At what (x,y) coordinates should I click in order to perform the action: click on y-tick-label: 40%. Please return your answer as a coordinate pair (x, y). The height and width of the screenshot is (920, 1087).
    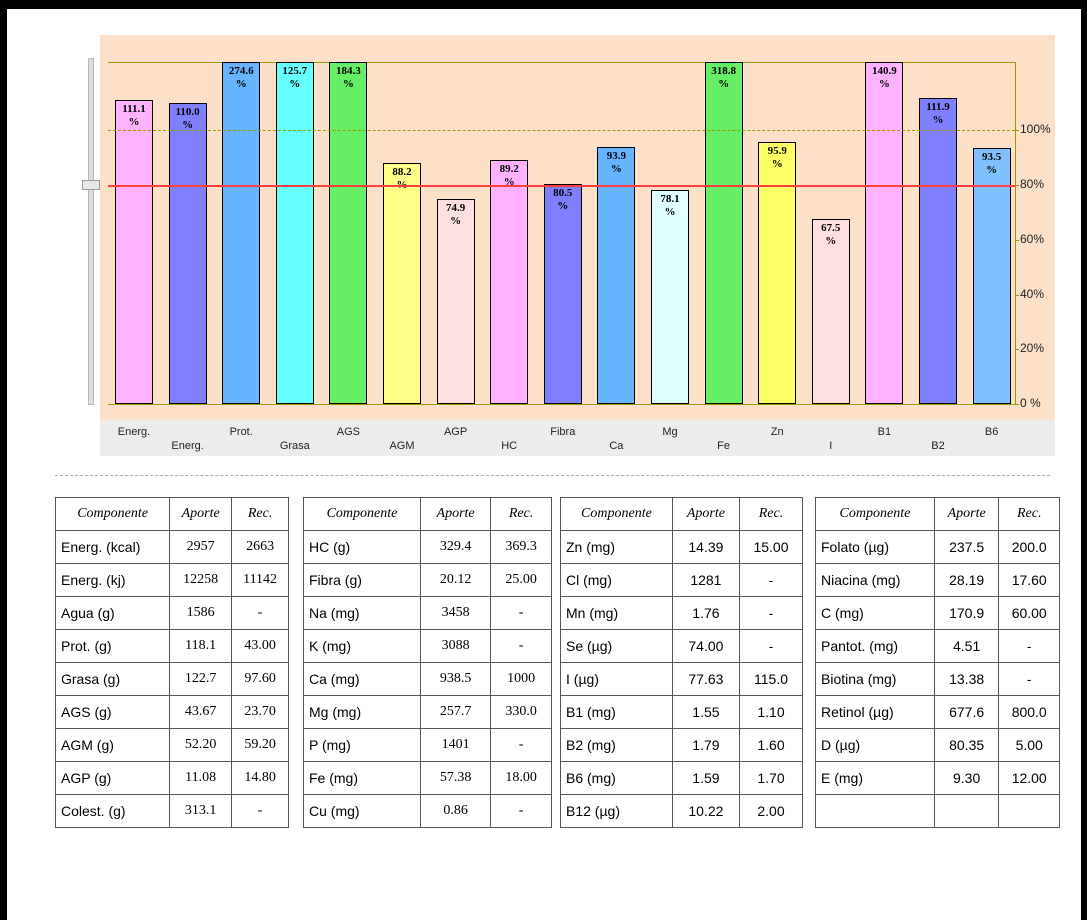
    Looking at the image, I should click on (1032, 293).